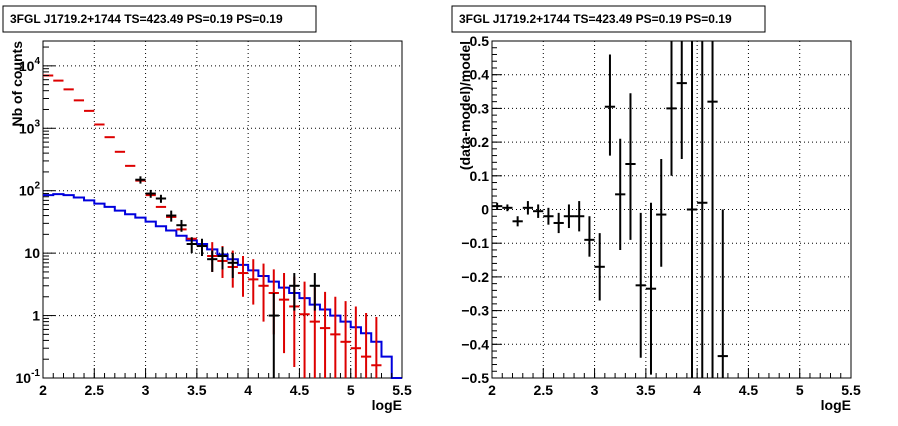 This screenshot has width=898, height=426. Describe the element at coordinates (480, 41) in the screenshot. I see `c1-y-tick-label: 0.5` at that location.